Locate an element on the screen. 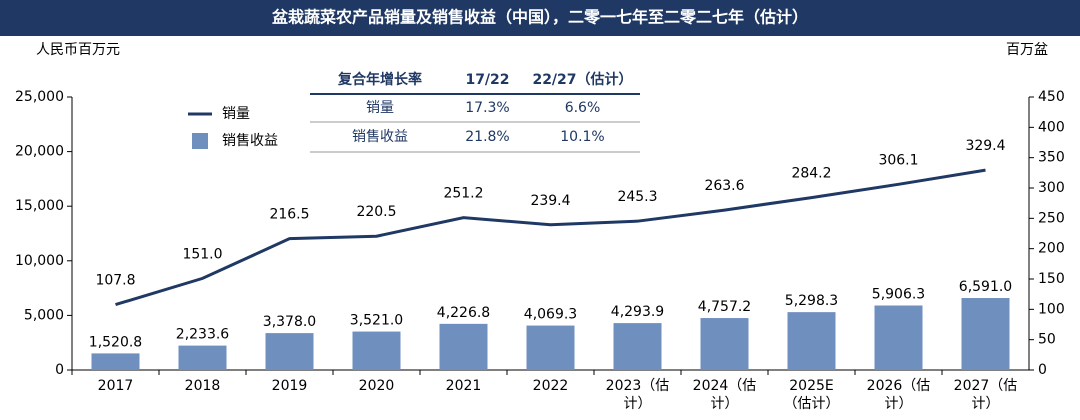 This screenshot has height=420, width=1080. x-tick-label: 2020 is located at coordinates (376, 386).